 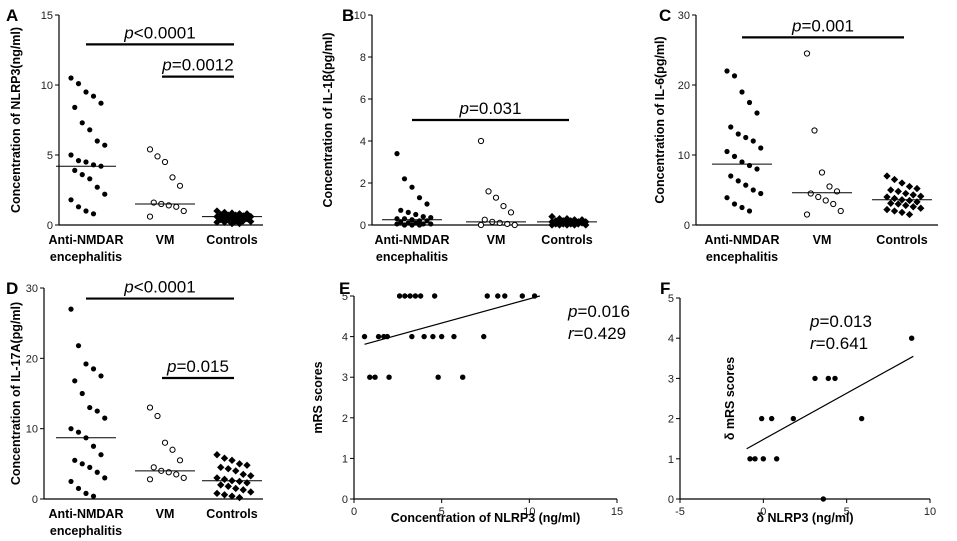 I want to click on regression-line, so click(x=830, y=402).